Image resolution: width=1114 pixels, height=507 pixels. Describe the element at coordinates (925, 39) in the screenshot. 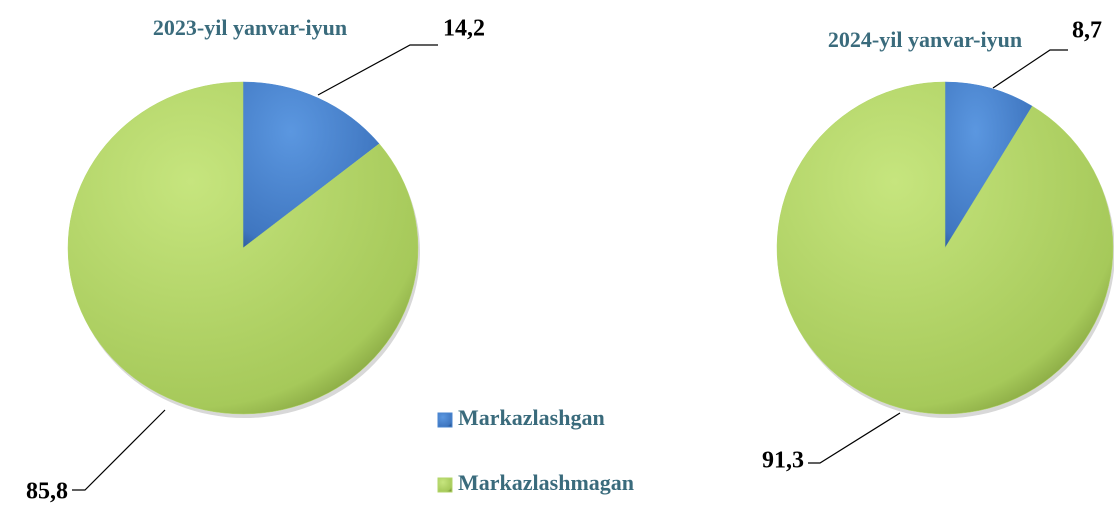

I see `chart-title: 2024-yil yanvar-iyun` at that location.